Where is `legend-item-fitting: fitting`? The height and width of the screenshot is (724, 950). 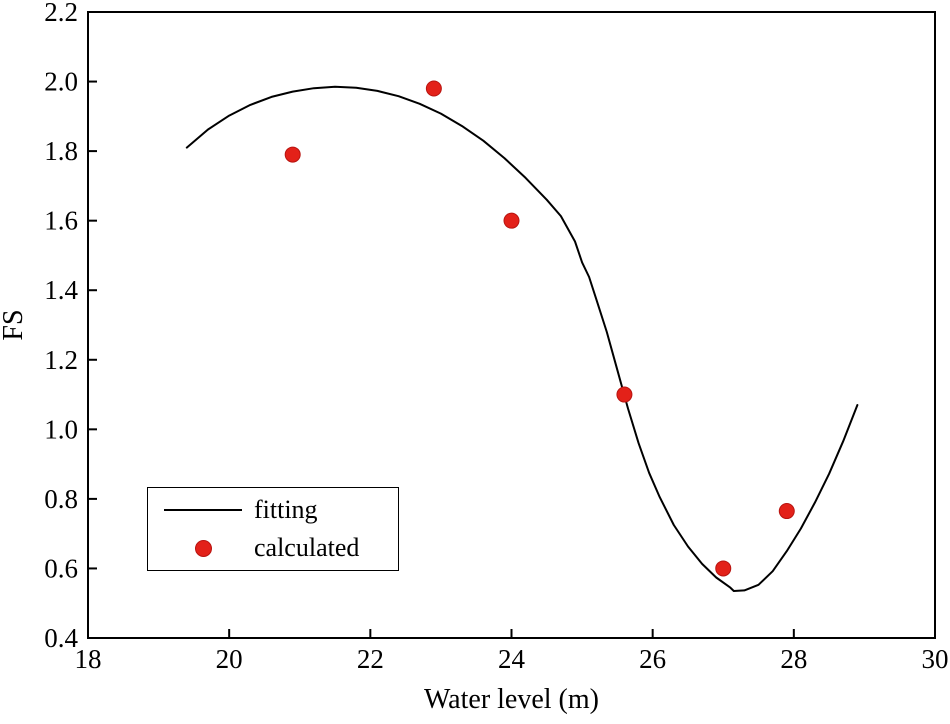
legend-item-fitting: fitting is located at coordinates (280, 510).